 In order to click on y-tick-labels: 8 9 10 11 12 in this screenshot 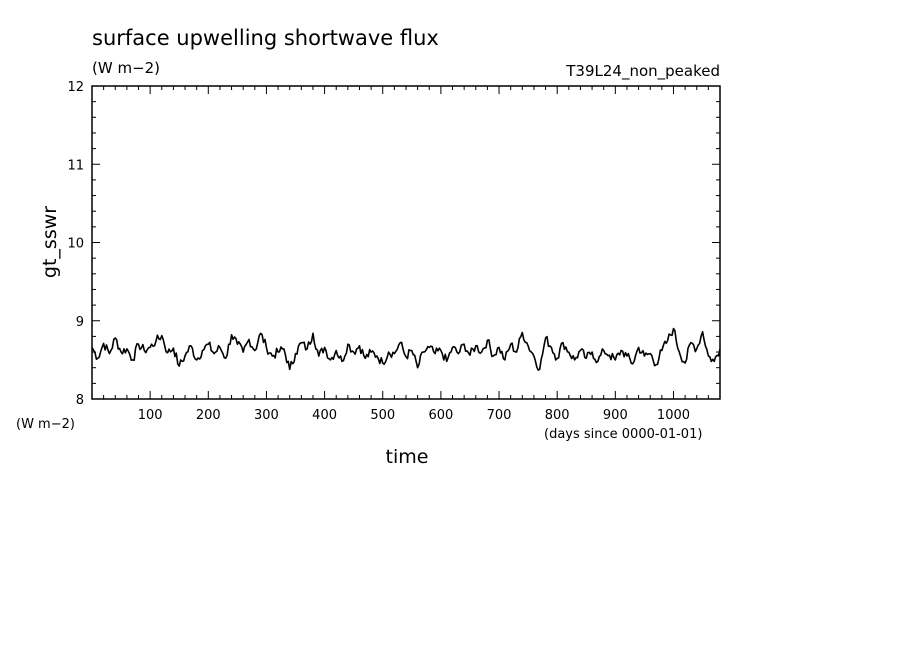, I will do `click(75, 244)`.